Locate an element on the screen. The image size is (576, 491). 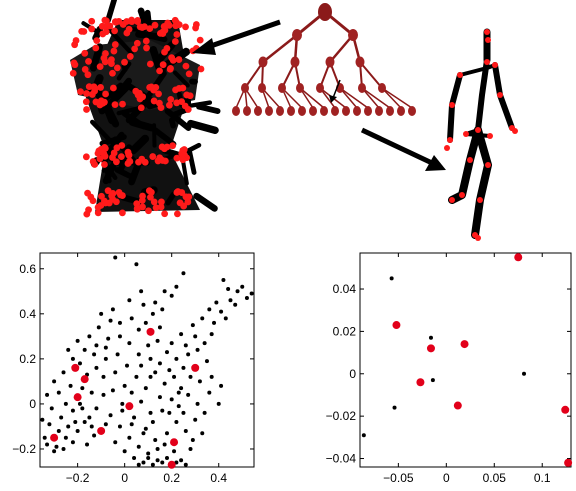
x-tick-label: −0.05 is located at coordinates (398, 478).